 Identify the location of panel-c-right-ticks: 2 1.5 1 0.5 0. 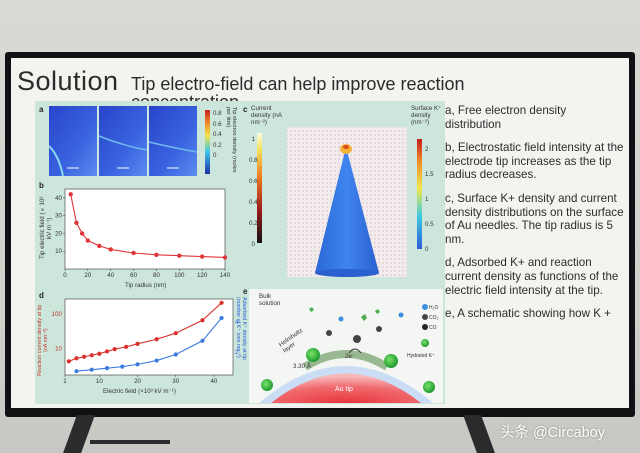
(429, 199).